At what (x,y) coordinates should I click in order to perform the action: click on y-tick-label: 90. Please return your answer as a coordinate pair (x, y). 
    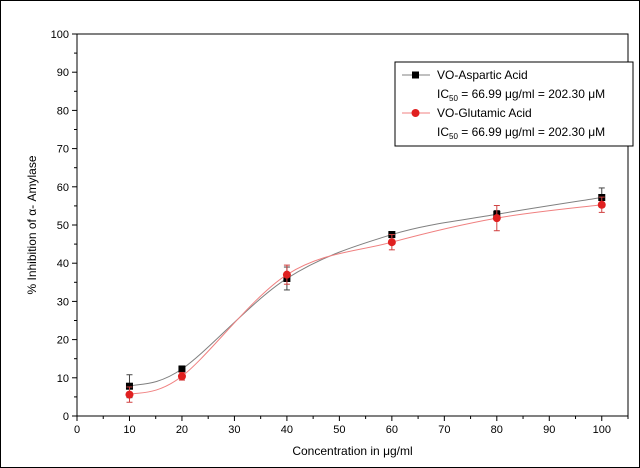
    Looking at the image, I should click on (63, 73).